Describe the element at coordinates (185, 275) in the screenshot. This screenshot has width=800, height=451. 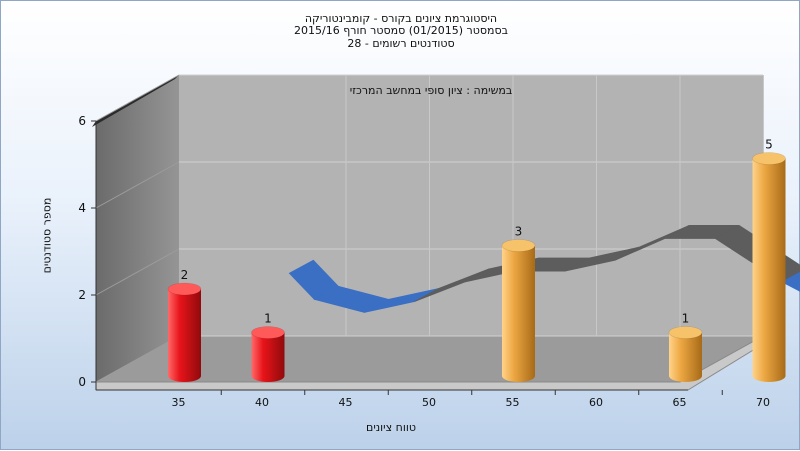
I see `bar-value-label: 2` at that location.